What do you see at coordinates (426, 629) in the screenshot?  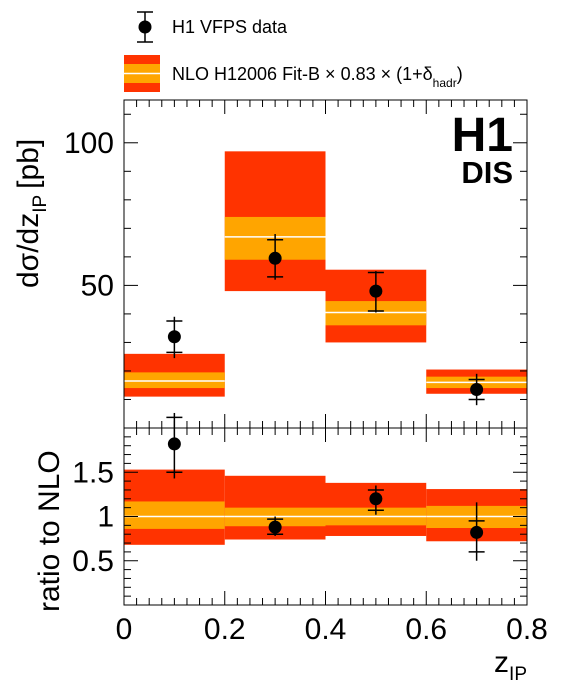 I see `x-tick-label: 0.6` at bounding box center [426, 629].